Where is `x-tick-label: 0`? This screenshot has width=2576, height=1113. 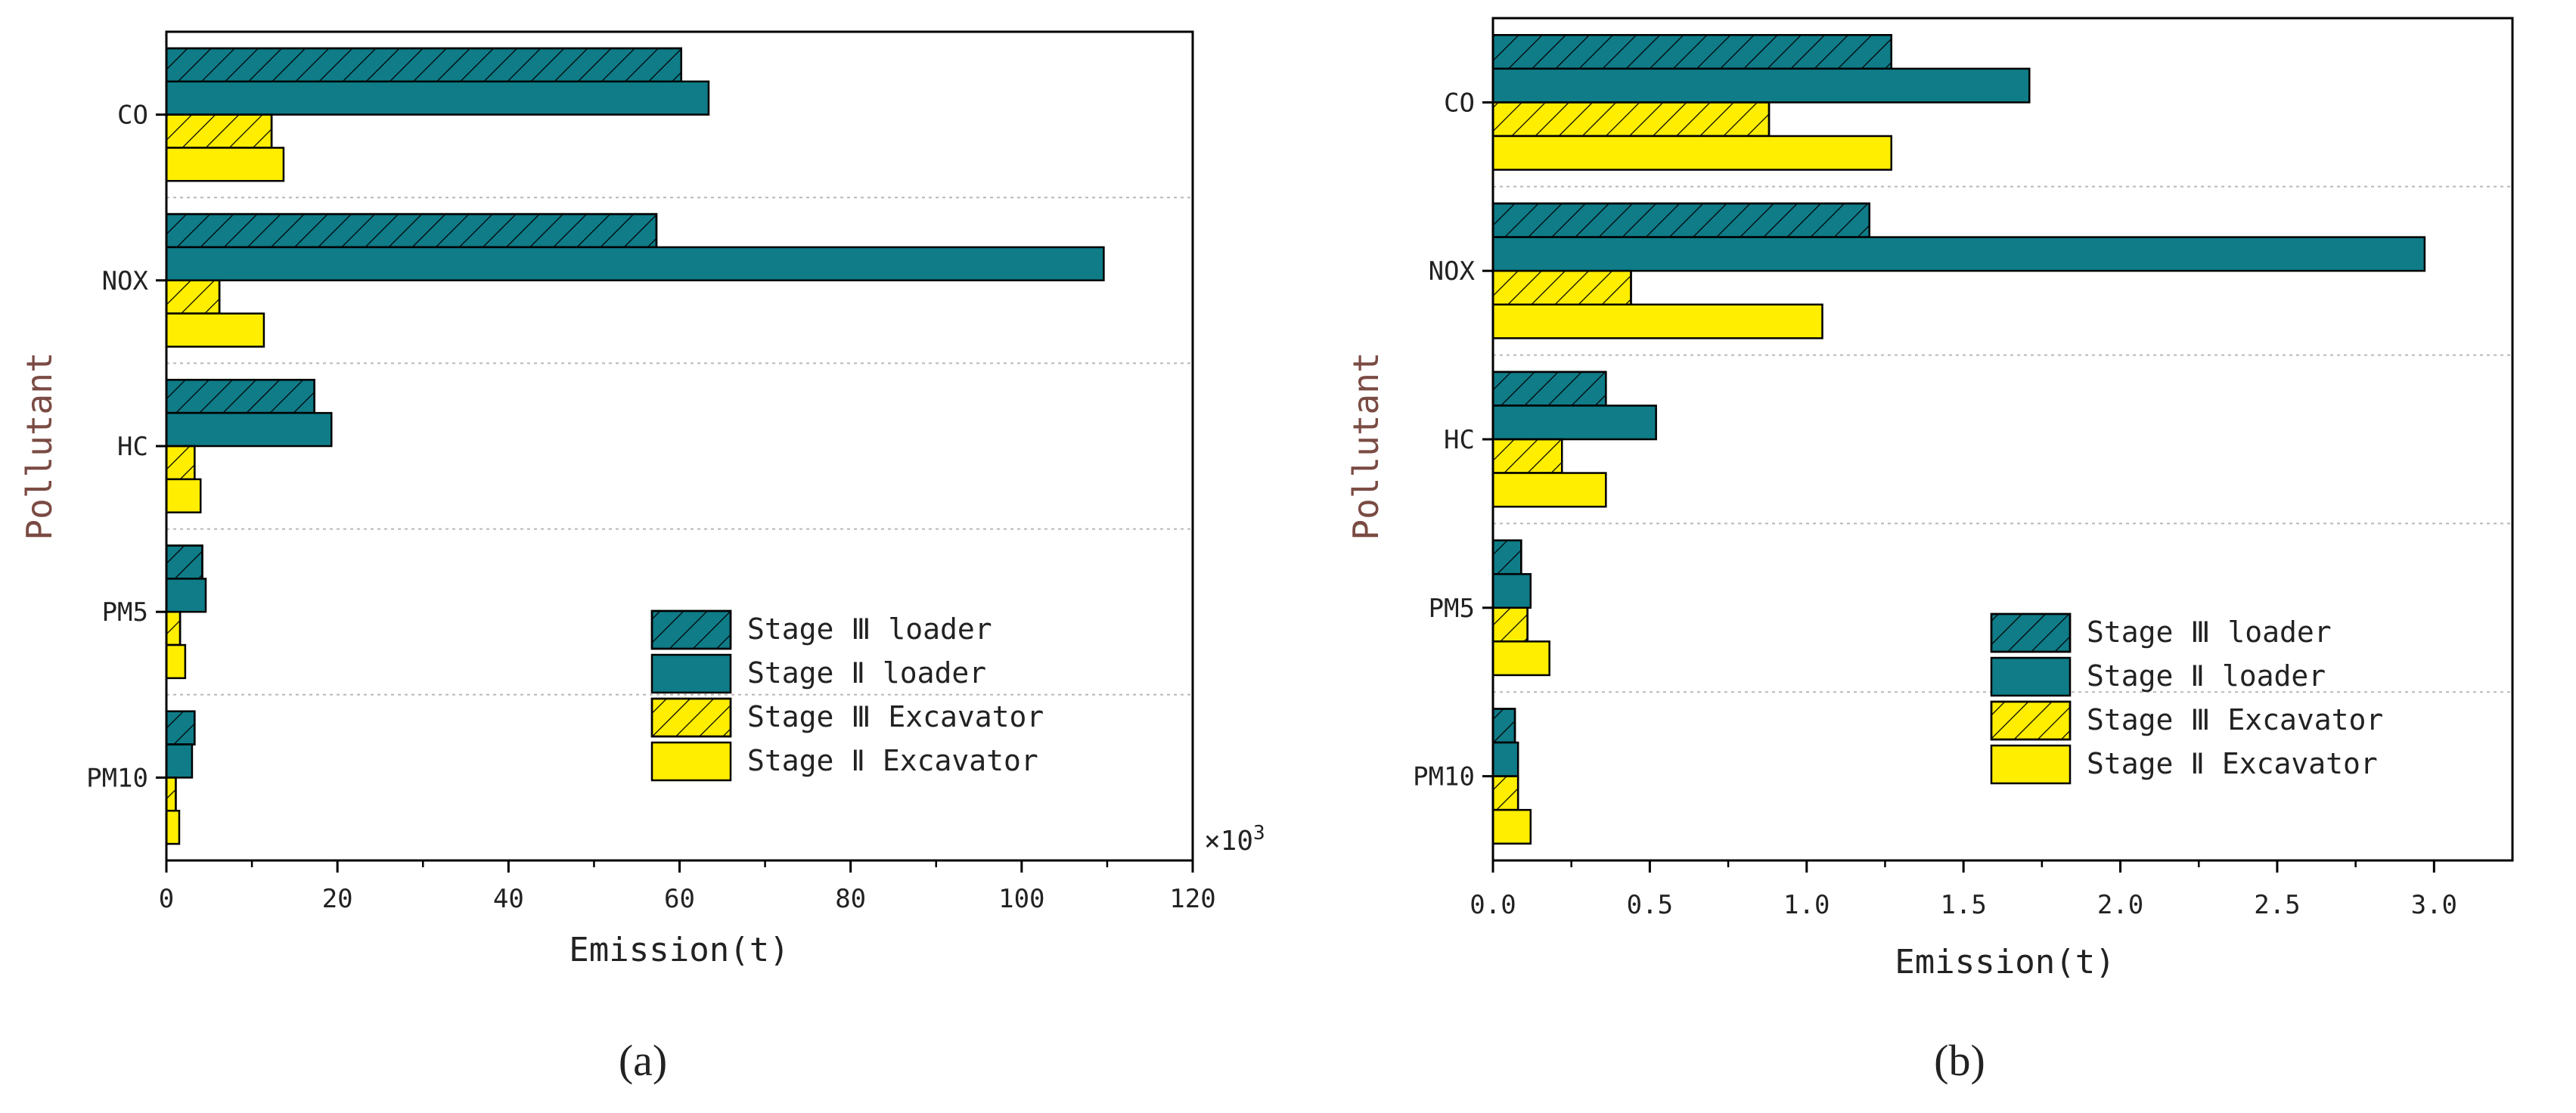 x-tick-label: 0 is located at coordinates (166, 899).